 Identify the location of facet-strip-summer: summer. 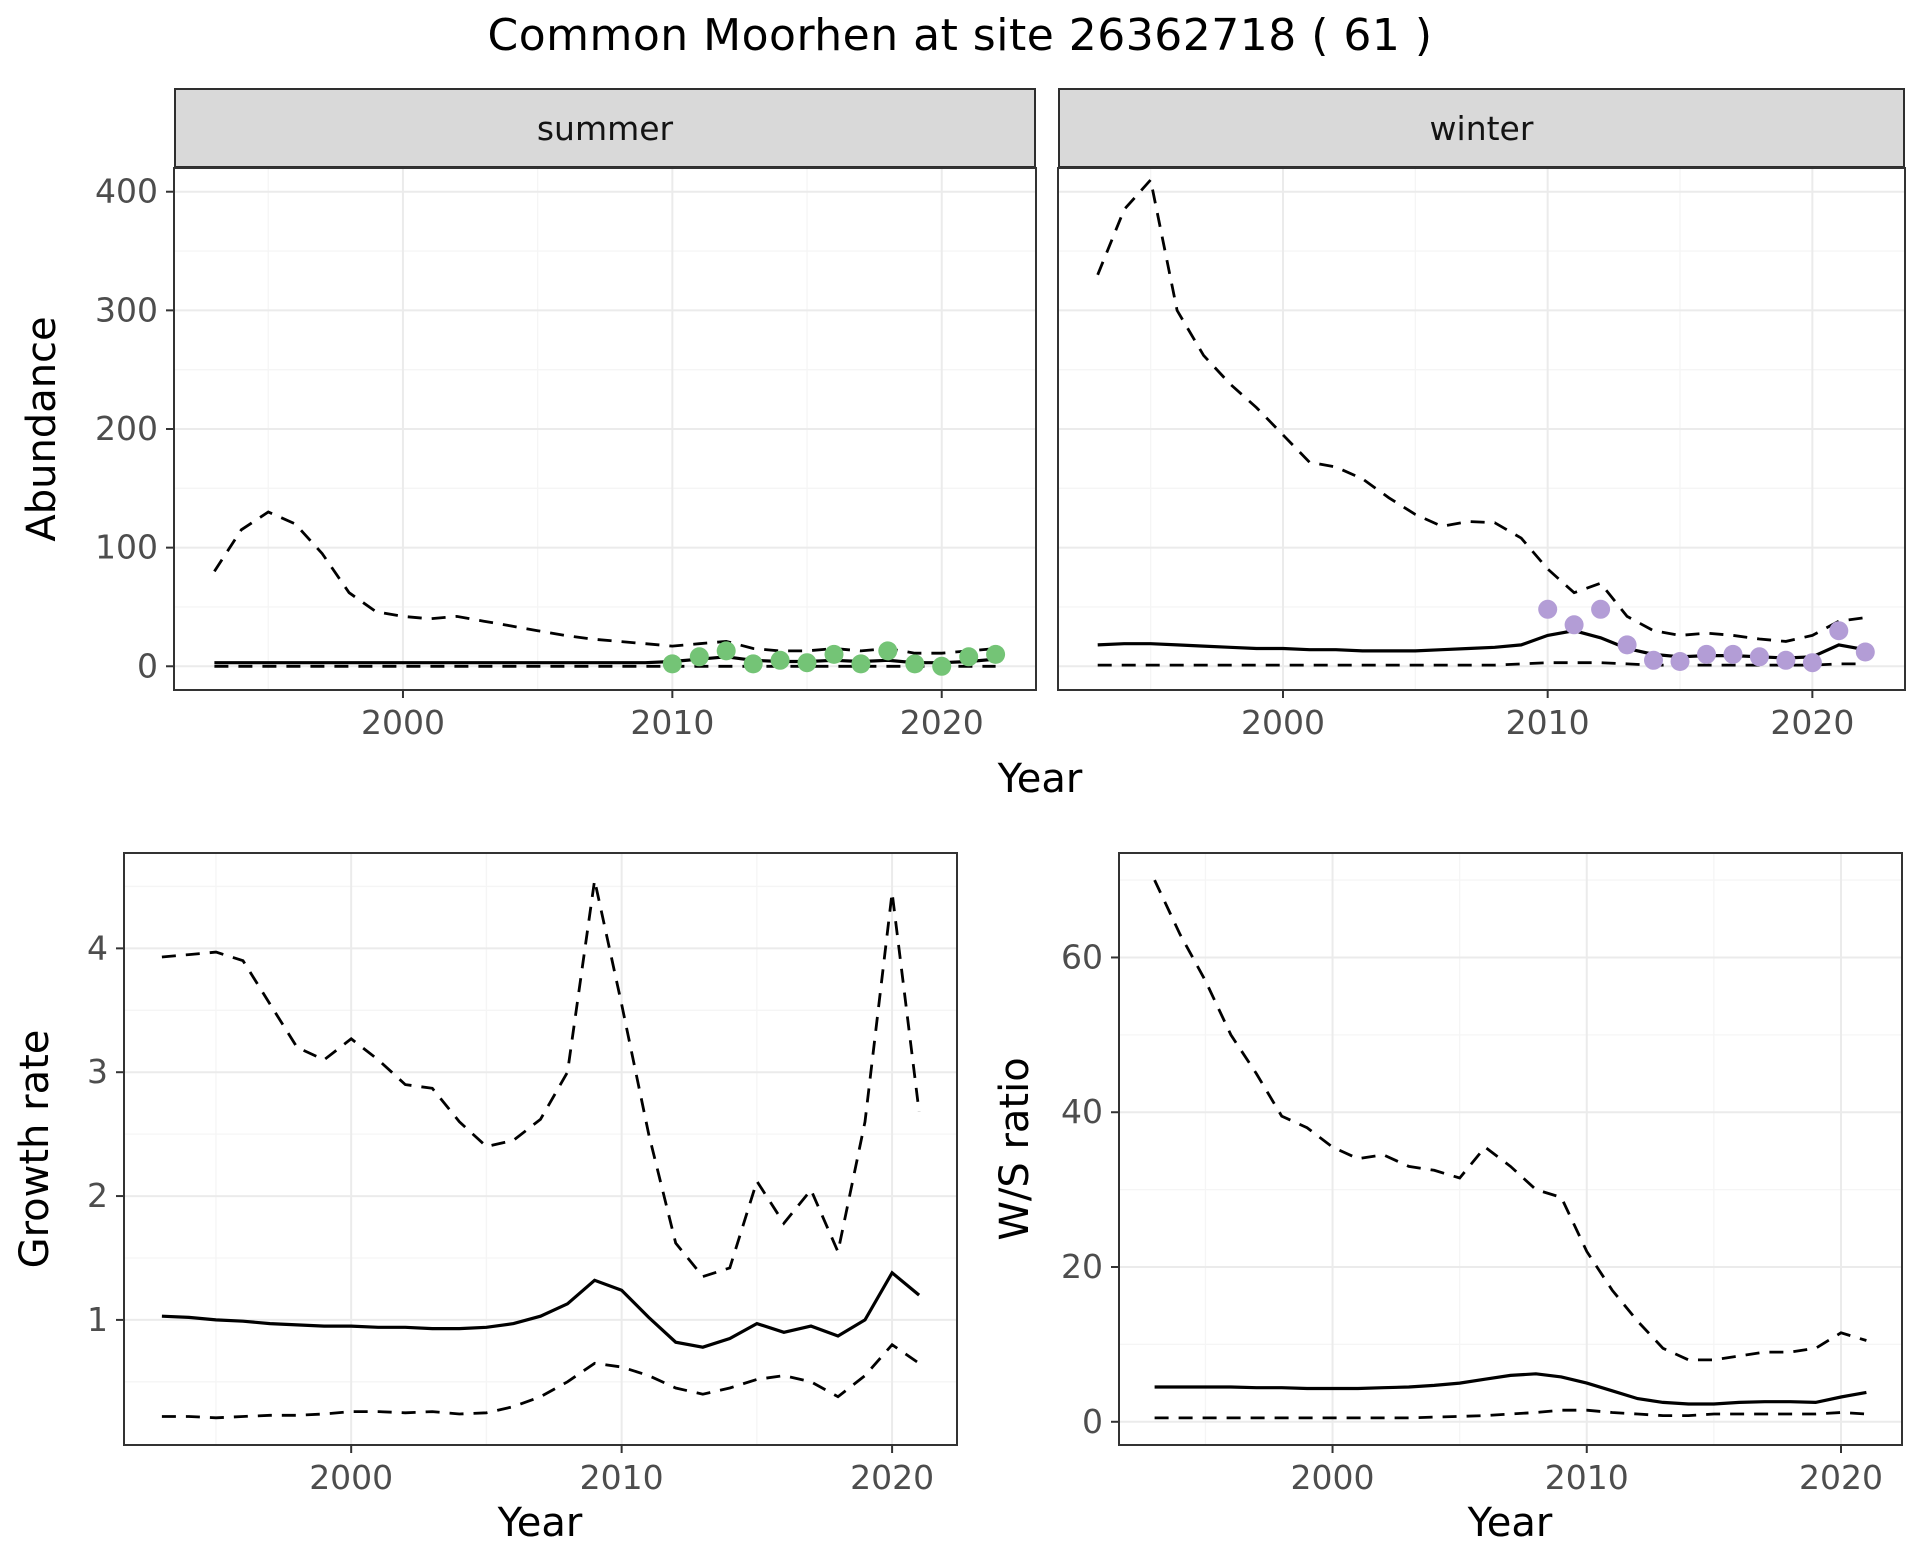
(605, 128).